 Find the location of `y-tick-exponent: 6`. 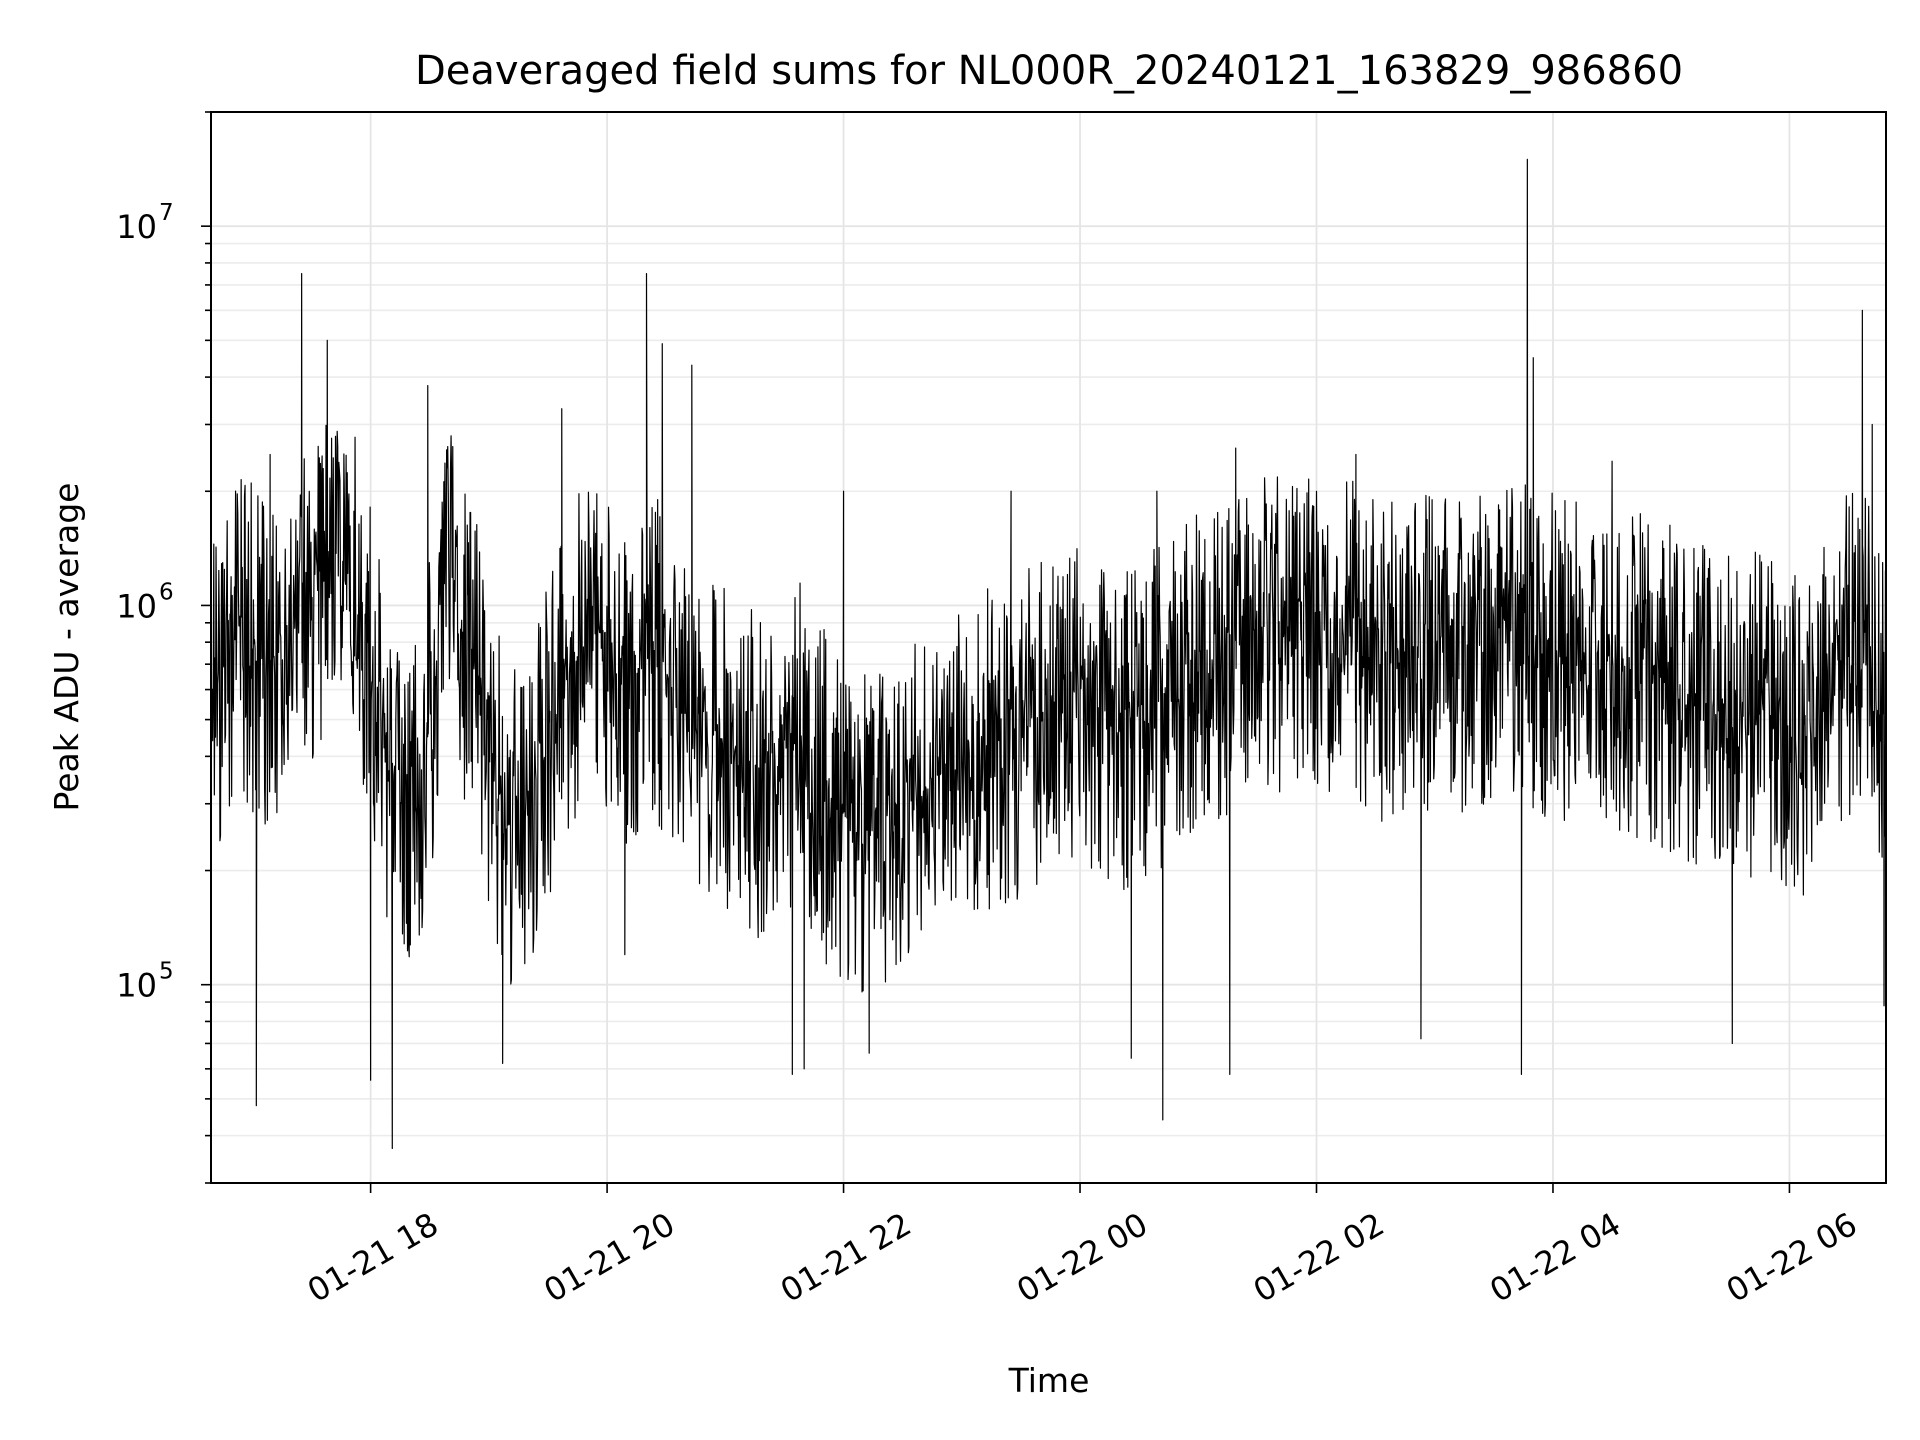

y-tick-exponent: 6 is located at coordinates (166, 592).